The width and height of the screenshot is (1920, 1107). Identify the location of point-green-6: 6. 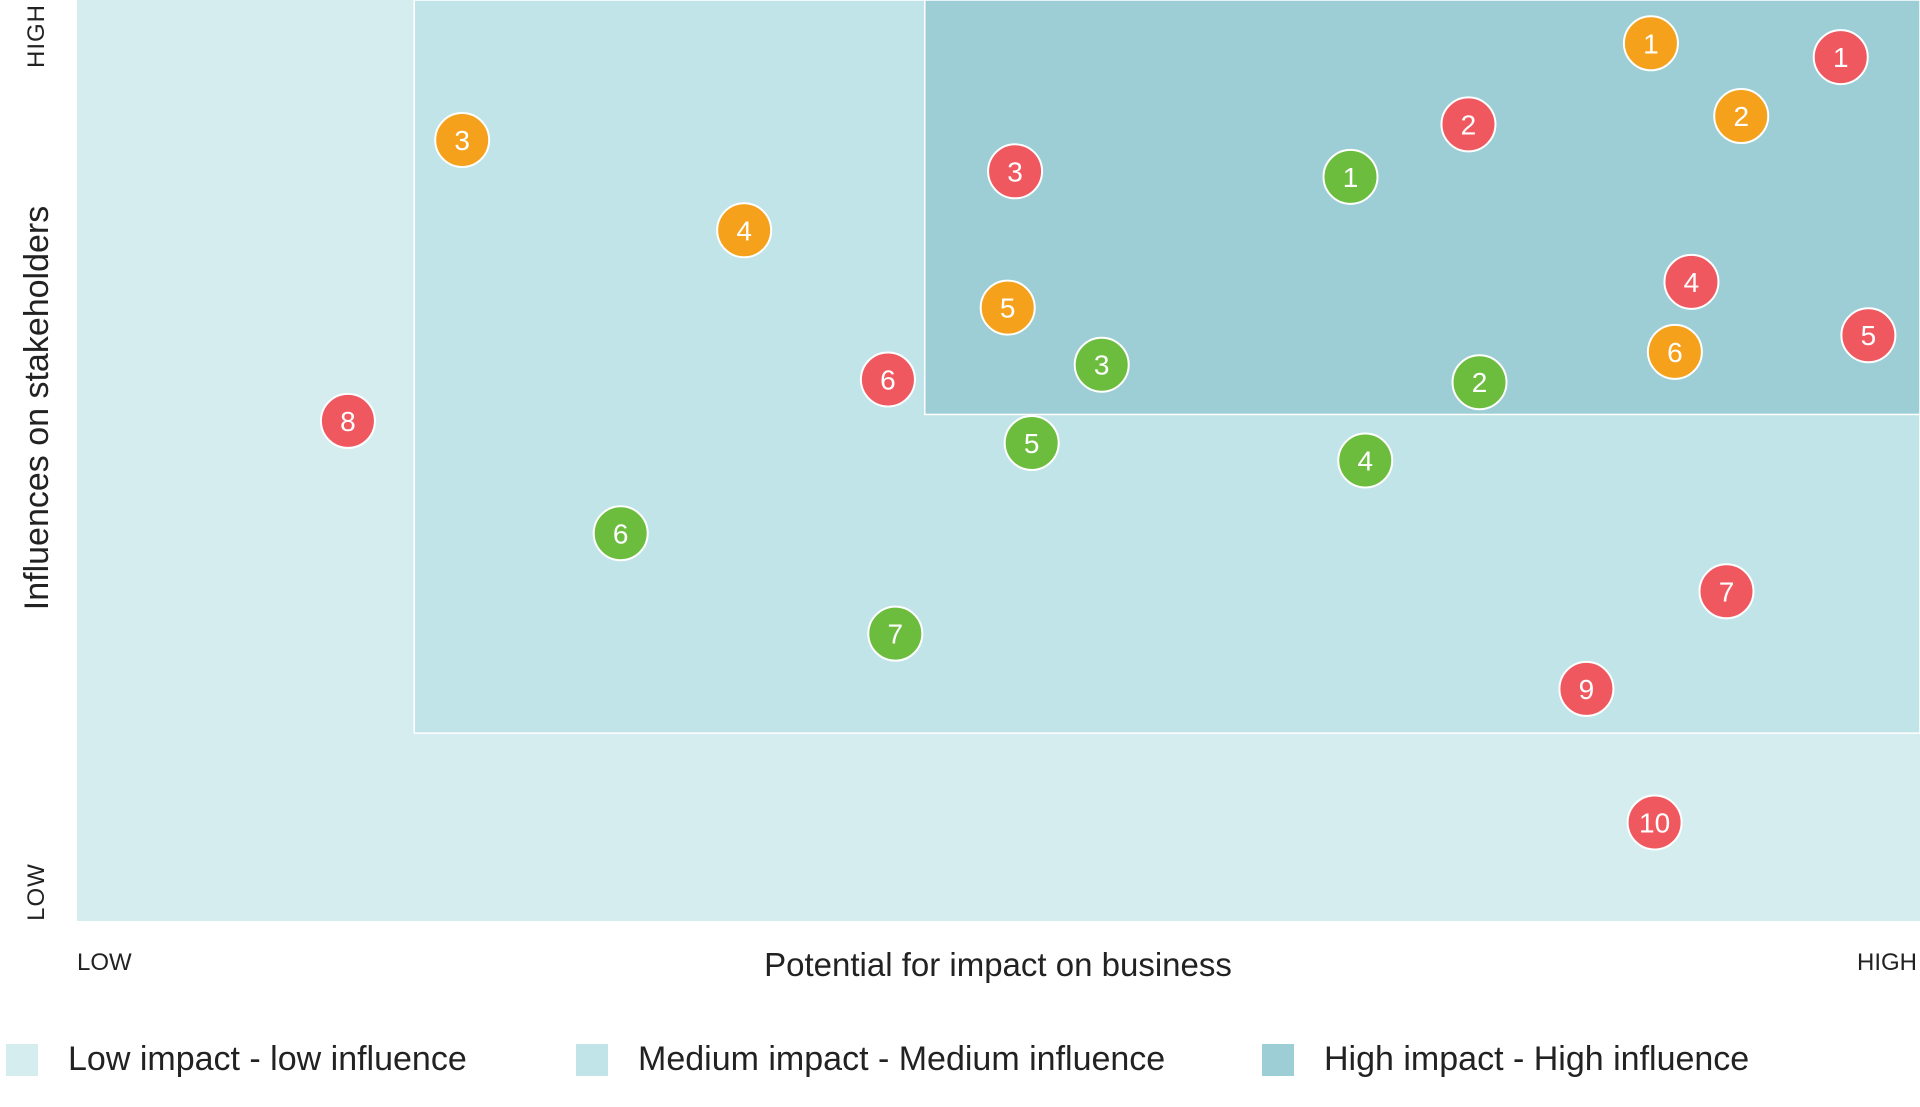
(620, 533).